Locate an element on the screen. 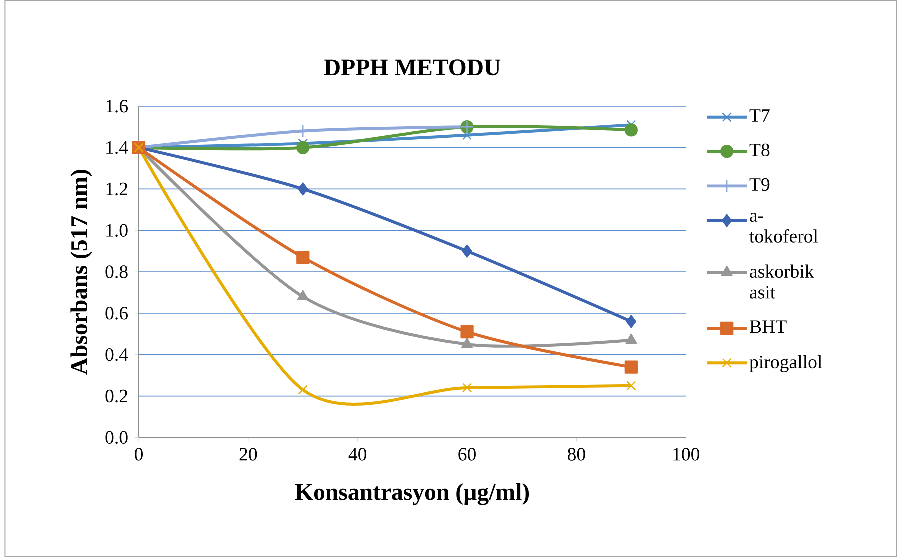 The image size is (897, 557). legend-label: a-tokoferol is located at coordinates (784, 228).